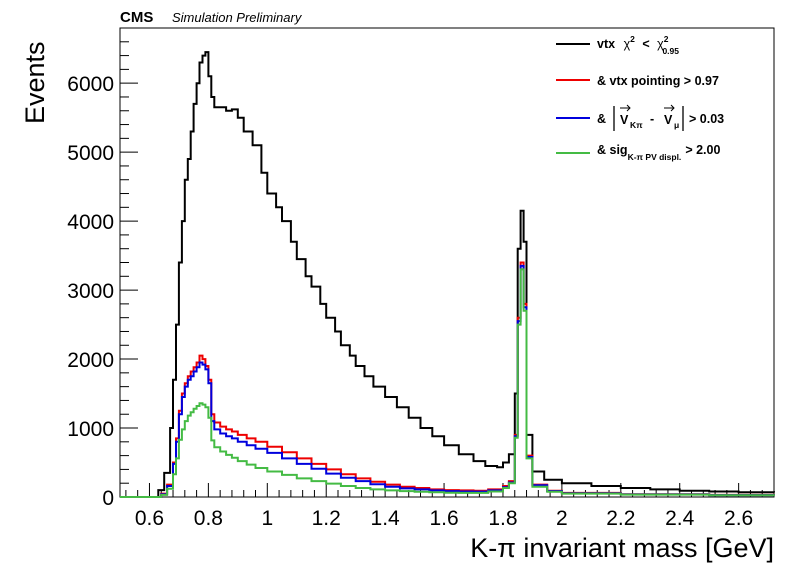 This screenshot has width=809, height=580. What do you see at coordinates (90, 84) in the screenshot?
I see `y-tick-label: 6000` at bounding box center [90, 84].